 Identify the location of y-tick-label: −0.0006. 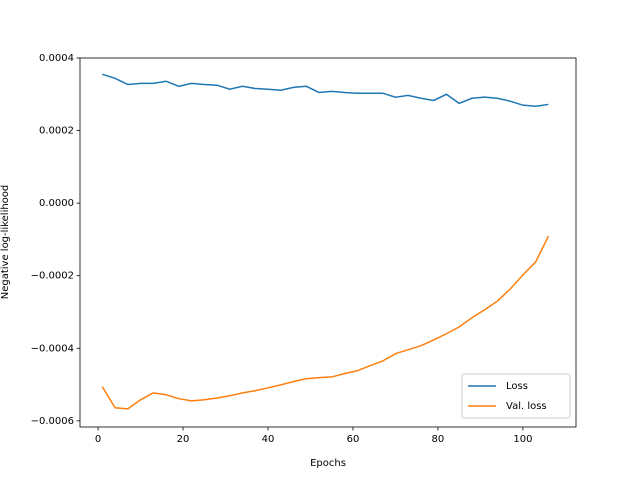
(52, 421).